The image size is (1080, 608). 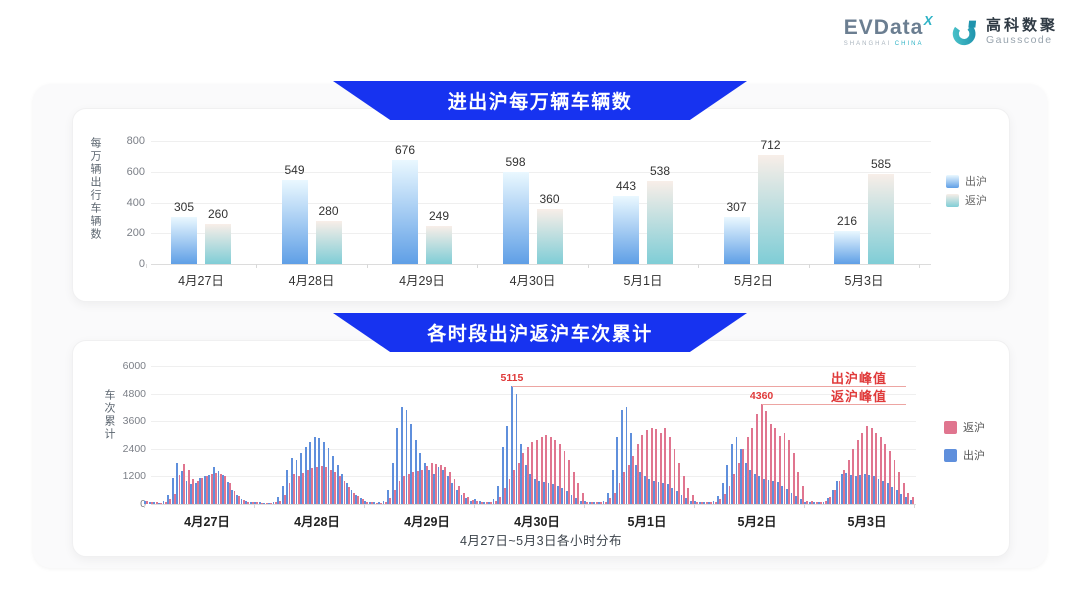 I want to click on x-tick-label: 4月30日, so click(x=532, y=281).